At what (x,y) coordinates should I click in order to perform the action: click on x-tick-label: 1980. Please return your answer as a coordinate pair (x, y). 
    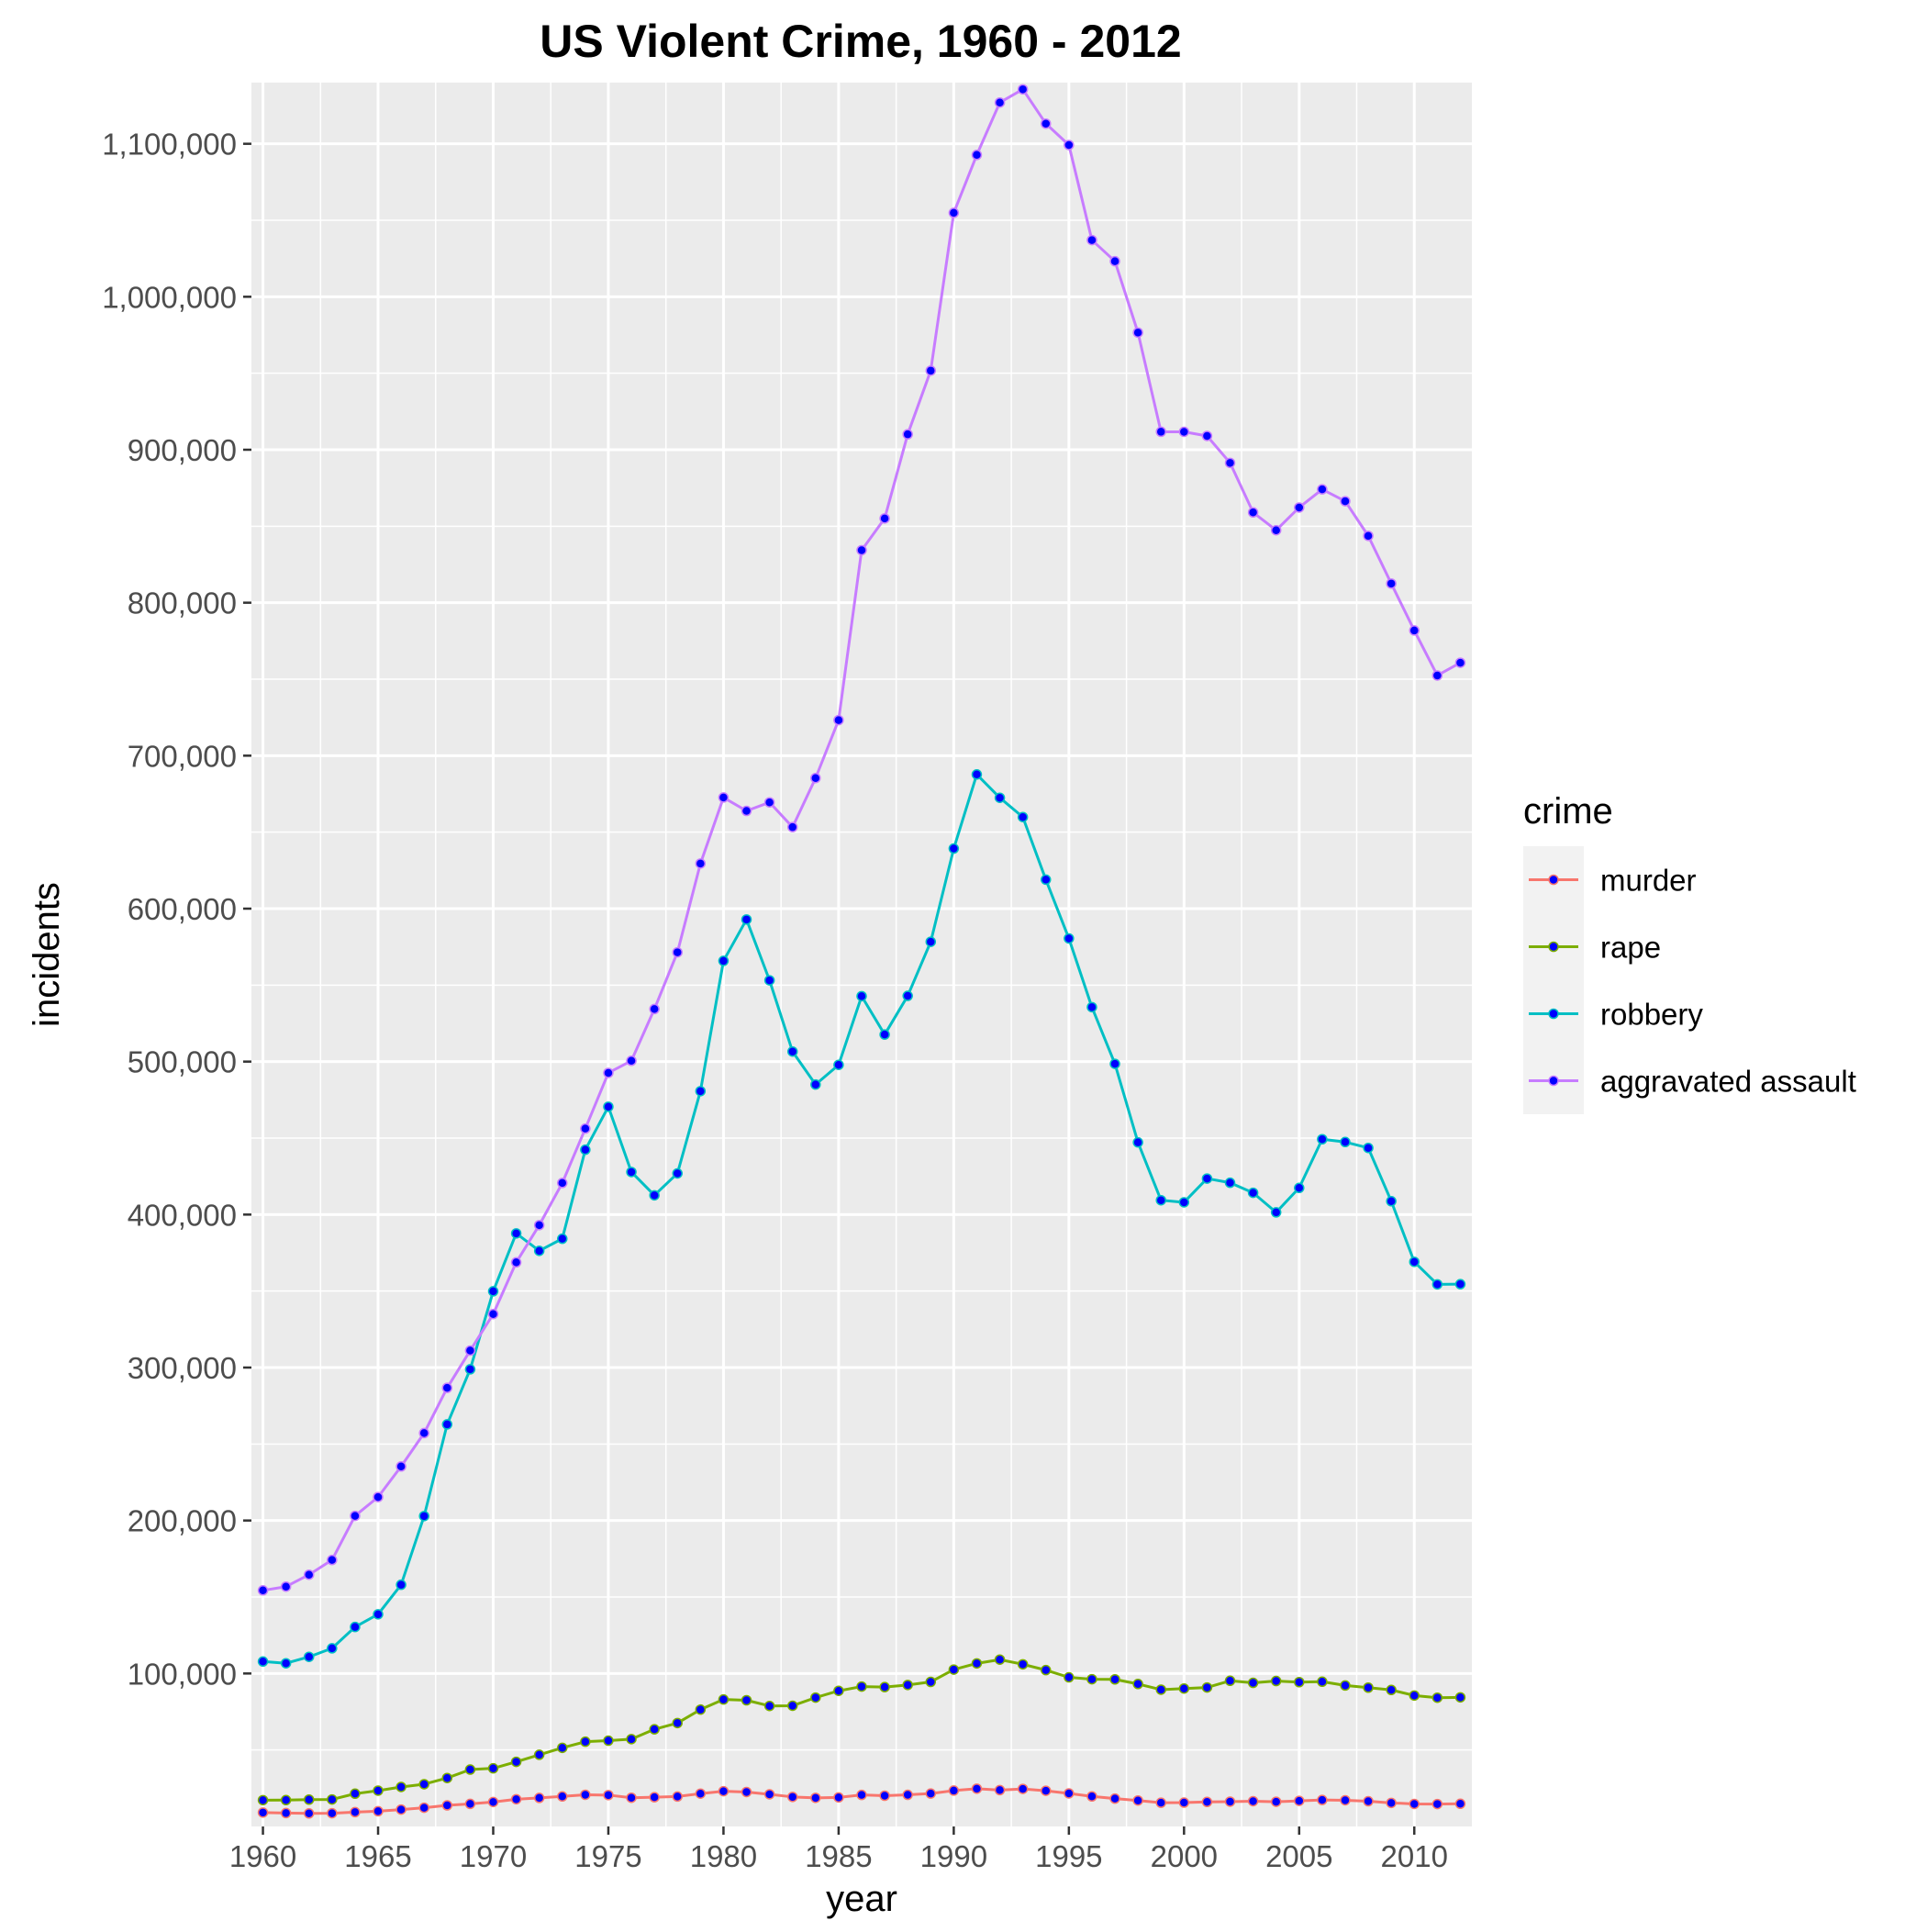
    Looking at the image, I should click on (723, 1856).